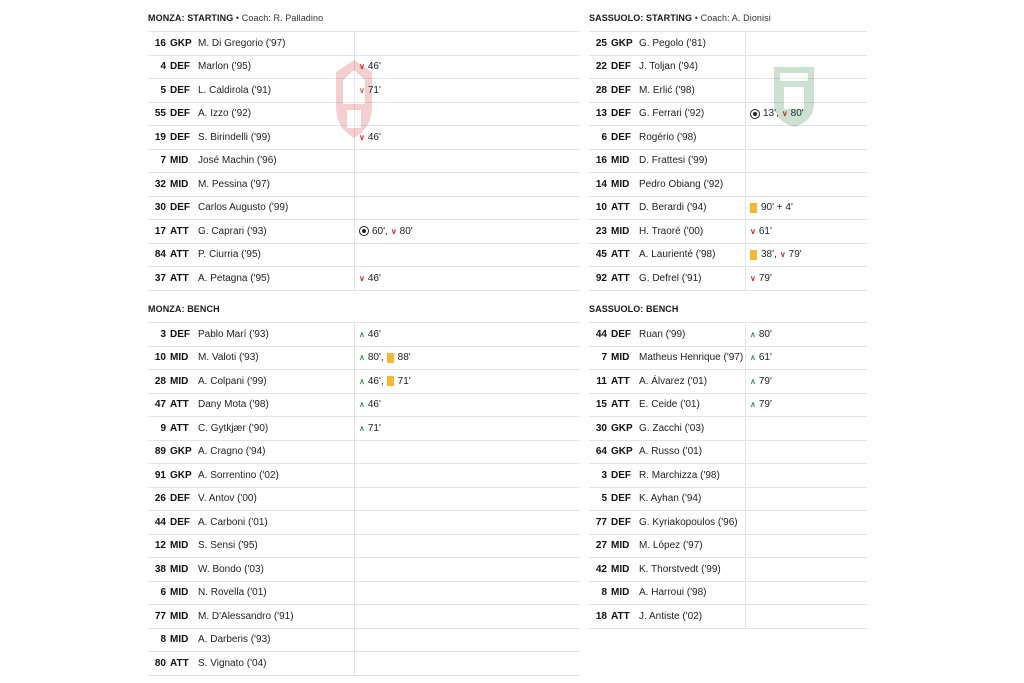 The image size is (1024, 683). I want to click on match-events: ∨46', so click(369, 137).